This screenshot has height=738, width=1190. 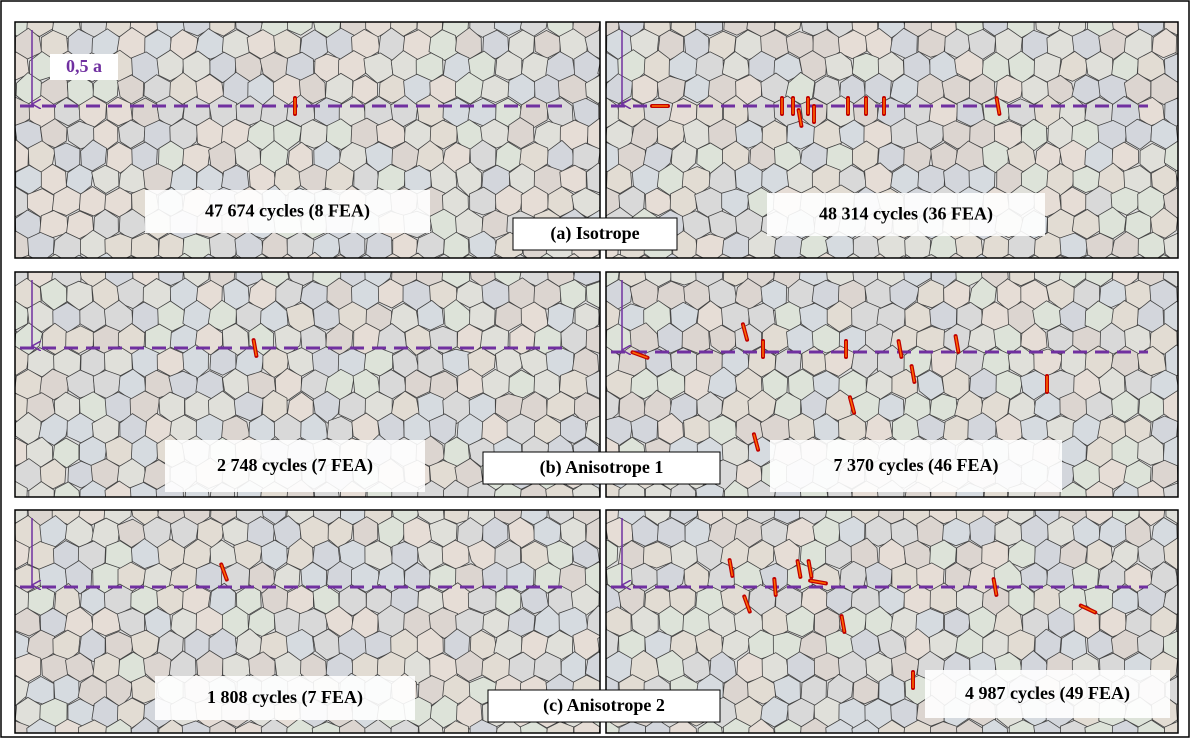 I want to click on label-box, so click(x=595, y=234).